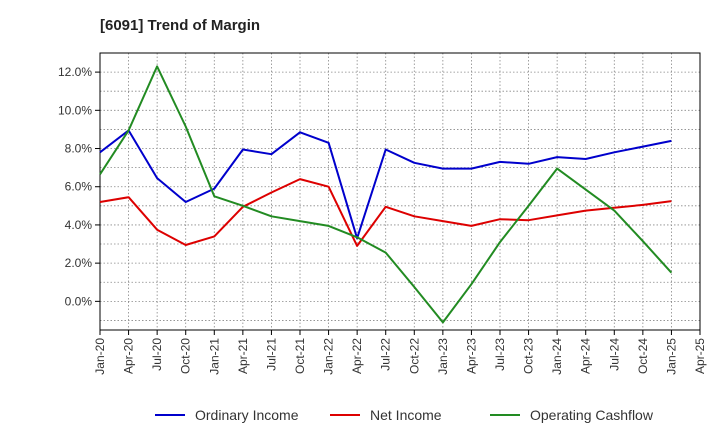  What do you see at coordinates (271, 354) in the screenshot?
I see `x-tick-label: Jul-21` at bounding box center [271, 354].